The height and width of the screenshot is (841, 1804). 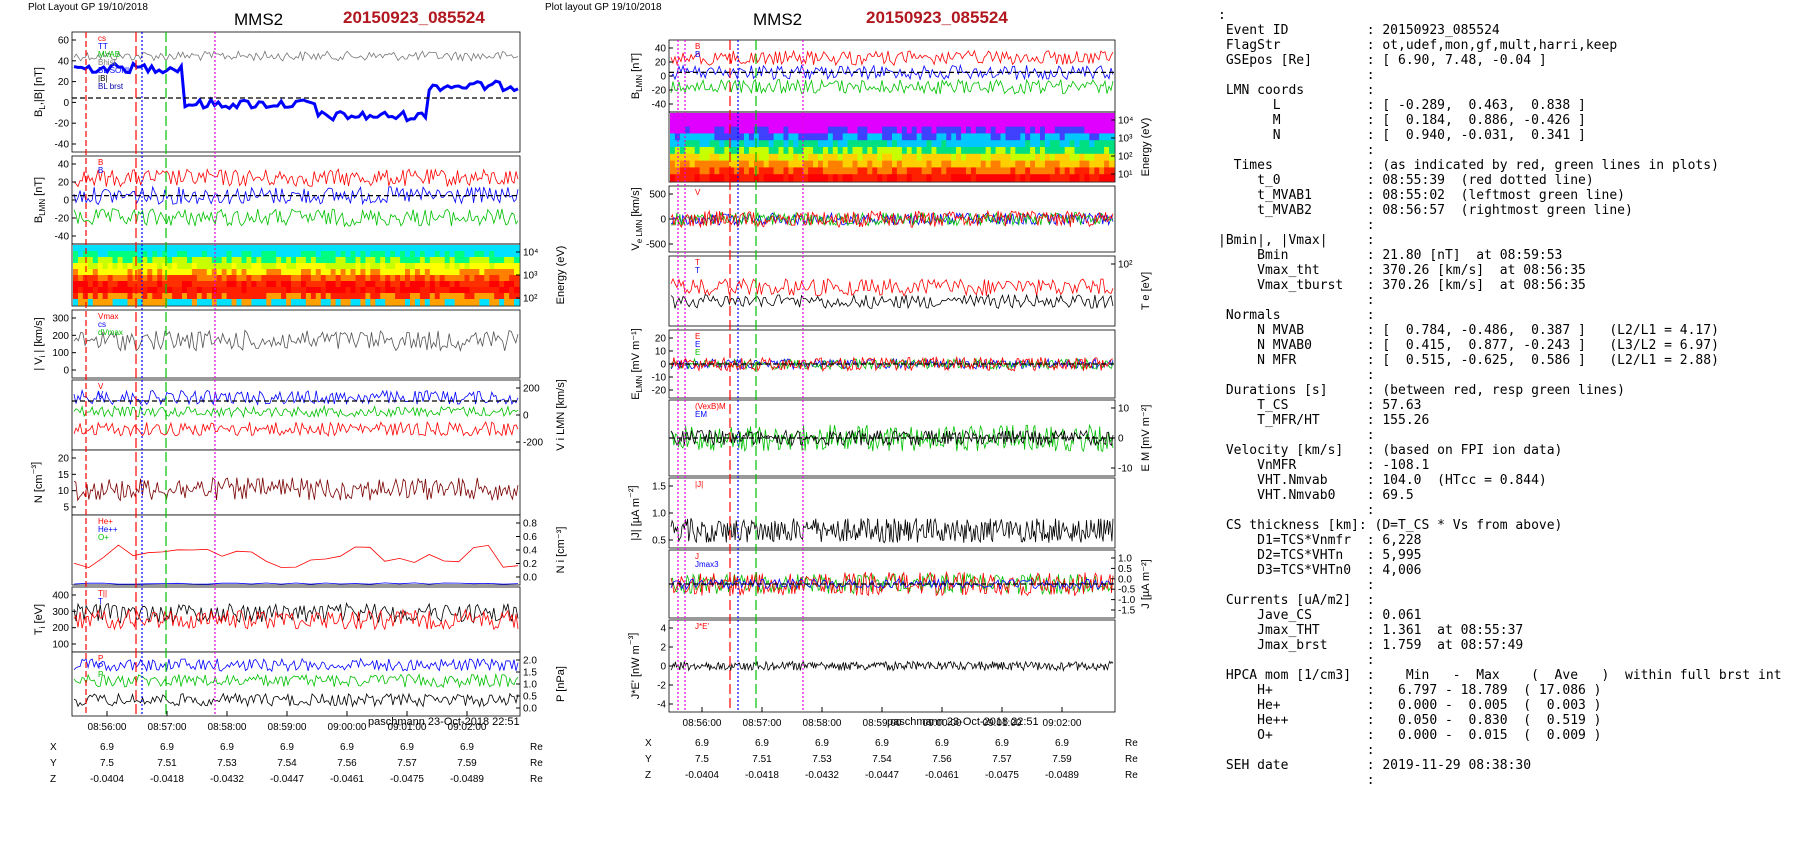 What do you see at coordinates (697, 262) in the screenshot?
I see `legend-label: T` at bounding box center [697, 262].